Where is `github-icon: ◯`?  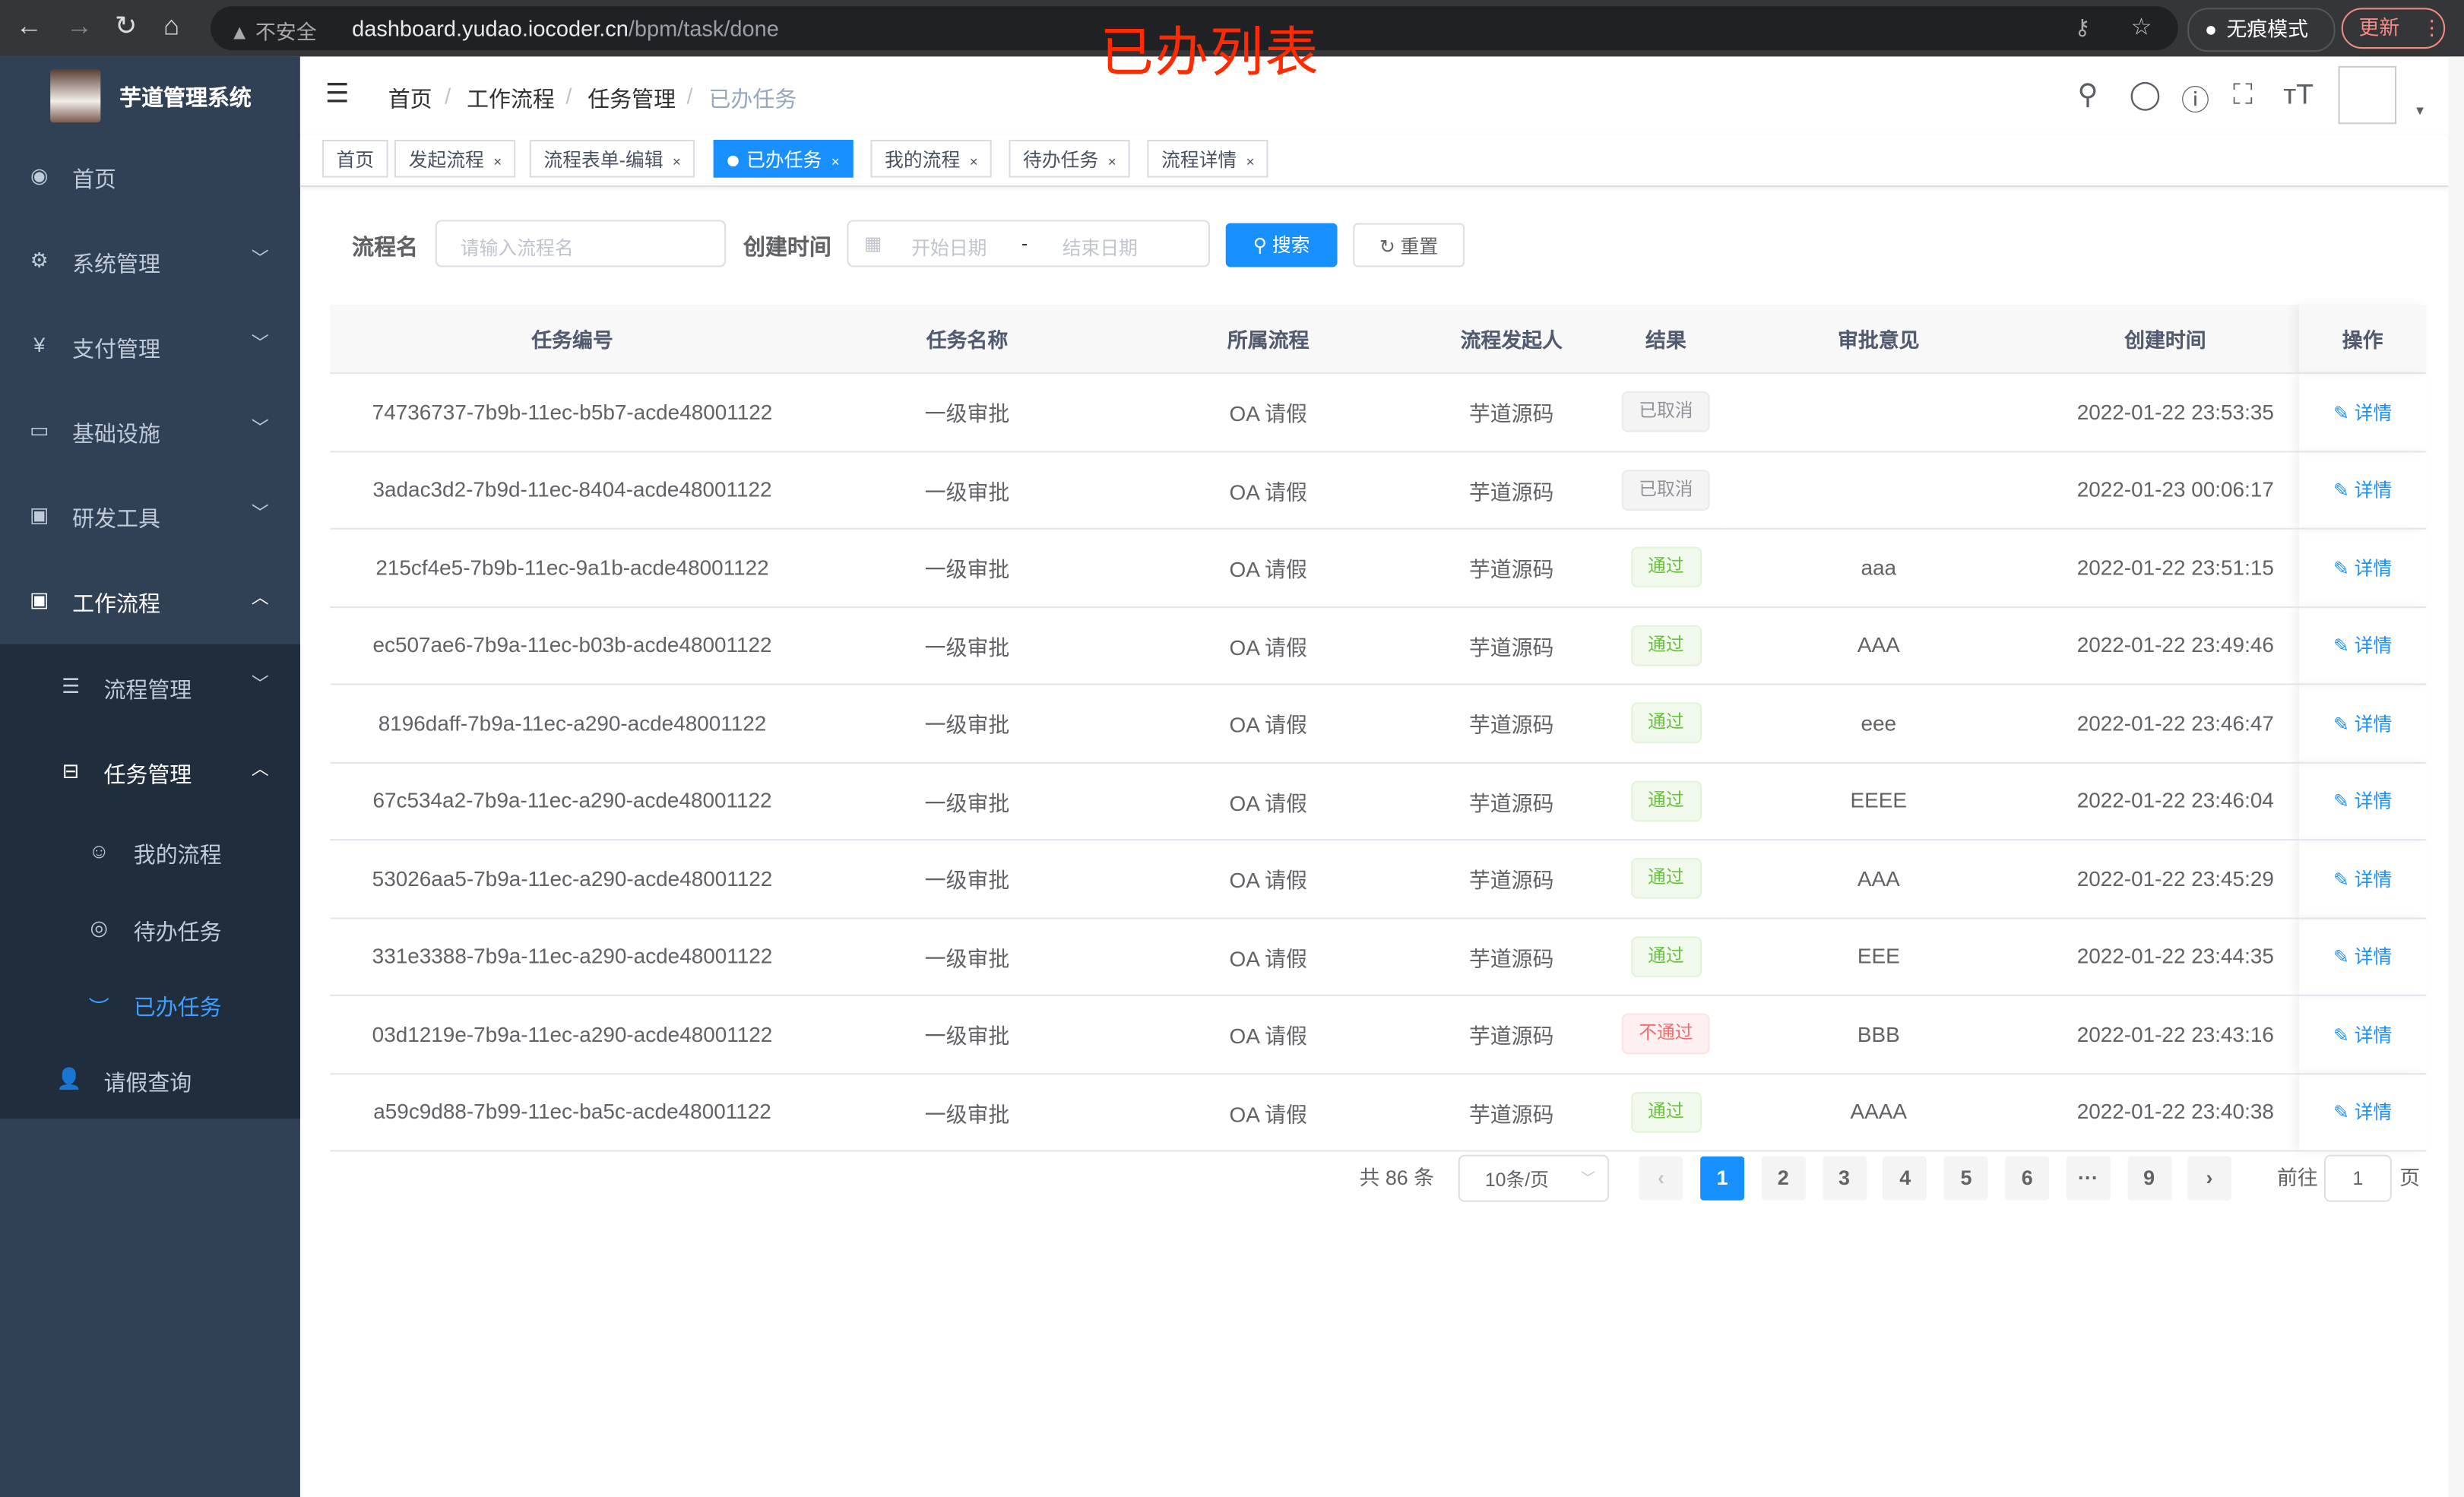
github-icon: ◯ is located at coordinates (2145, 94).